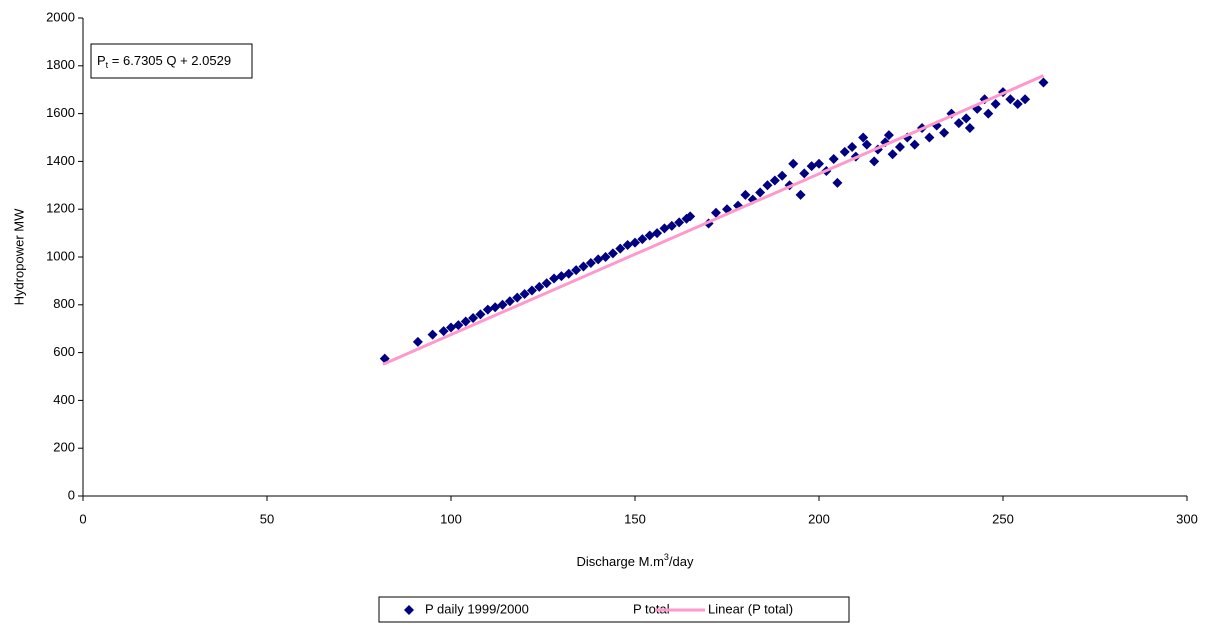 Image resolution: width=1210 pixels, height=641 pixels. What do you see at coordinates (101, 60) in the screenshot?
I see `annotation-main: P` at bounding box center [101, 60].